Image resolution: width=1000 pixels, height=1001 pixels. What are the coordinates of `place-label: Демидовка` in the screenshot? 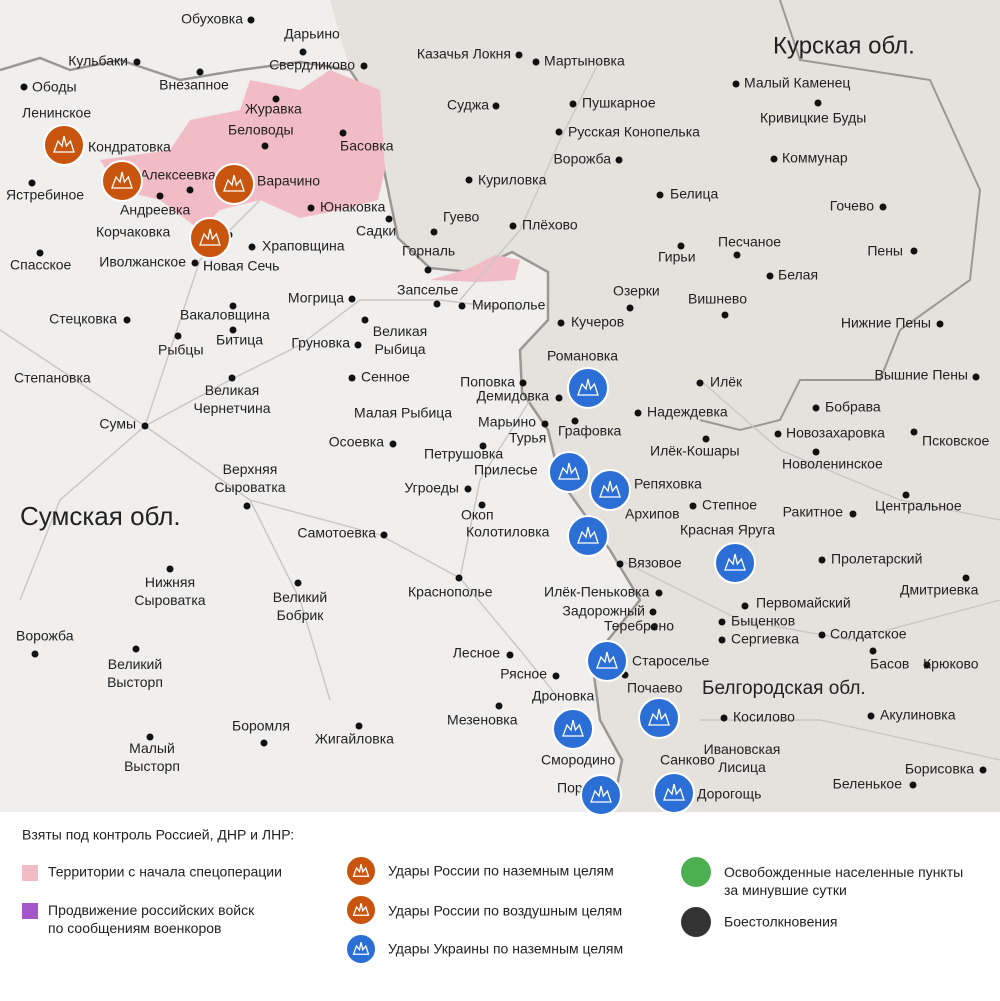 It's located at (513, 396).